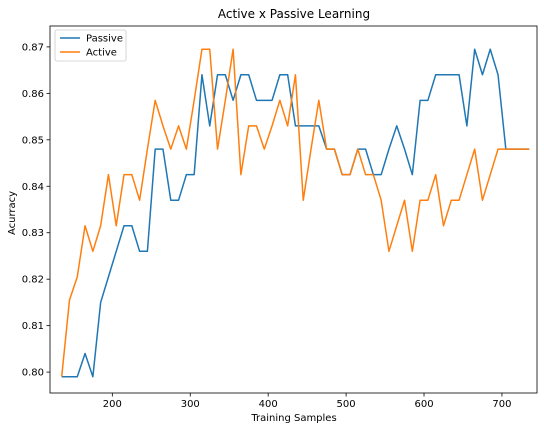  Describe the element at coordinates (294, 14) in the screenshot. I see `chart-title: Active x Passive Learning` at that location.